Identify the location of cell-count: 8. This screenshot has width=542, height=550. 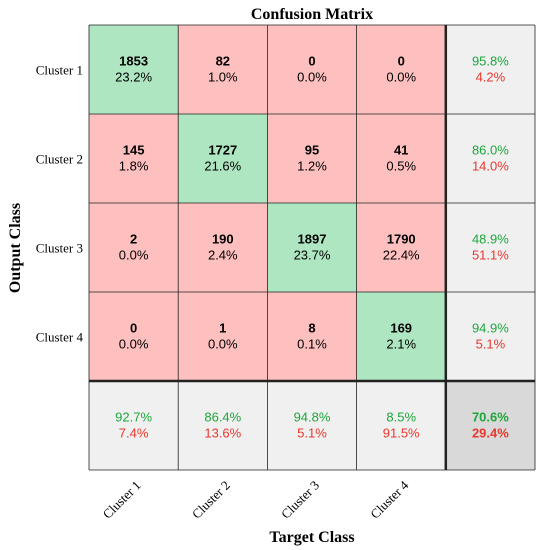
(311, 328).